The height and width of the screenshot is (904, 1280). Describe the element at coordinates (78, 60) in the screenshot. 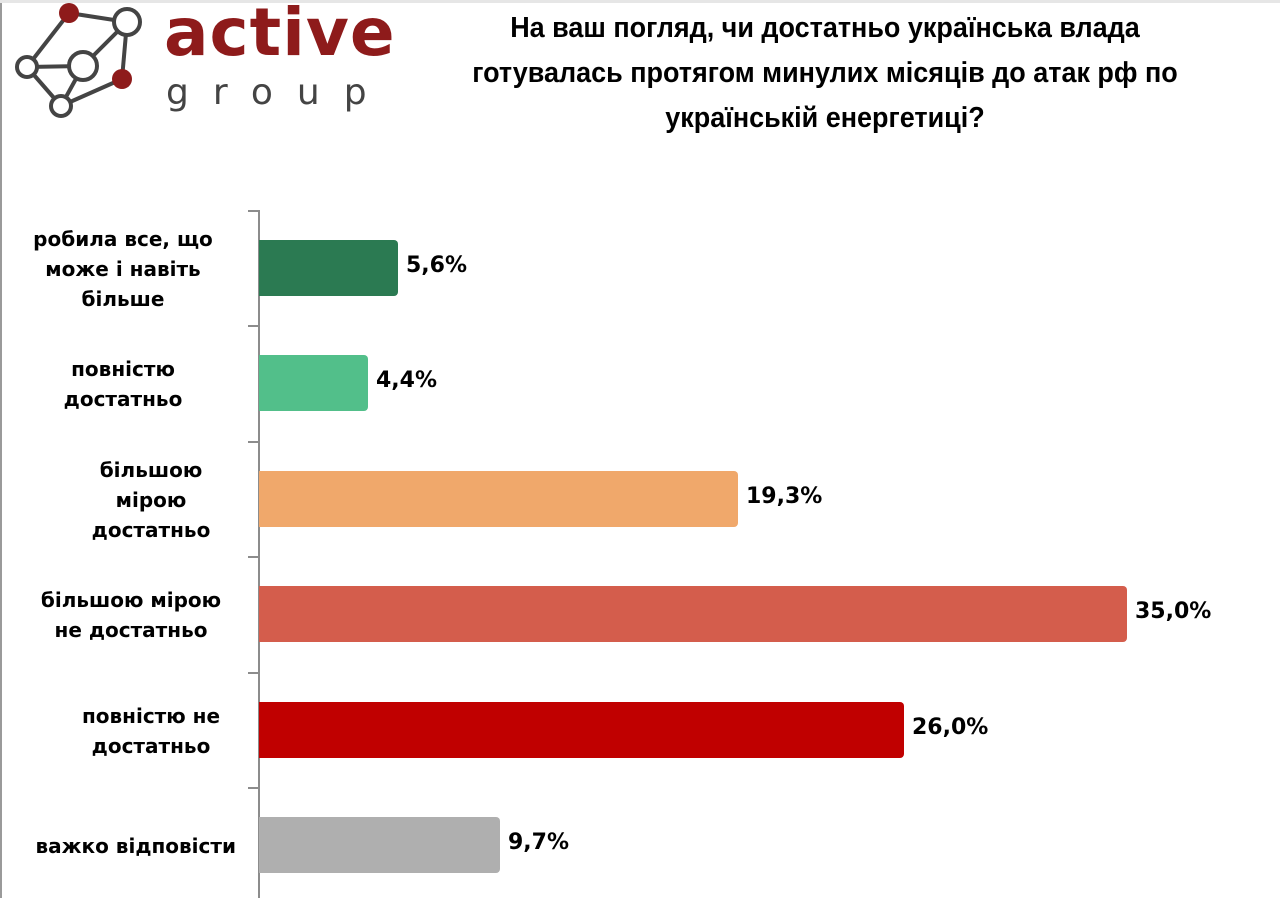

I see `network-nodes-icon` at that location.